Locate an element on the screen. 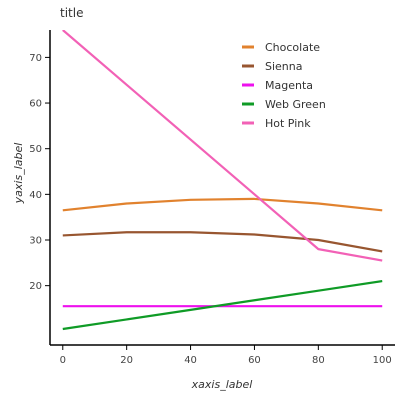  legend-label: Hot Pink is located at coordinates (288, 123).